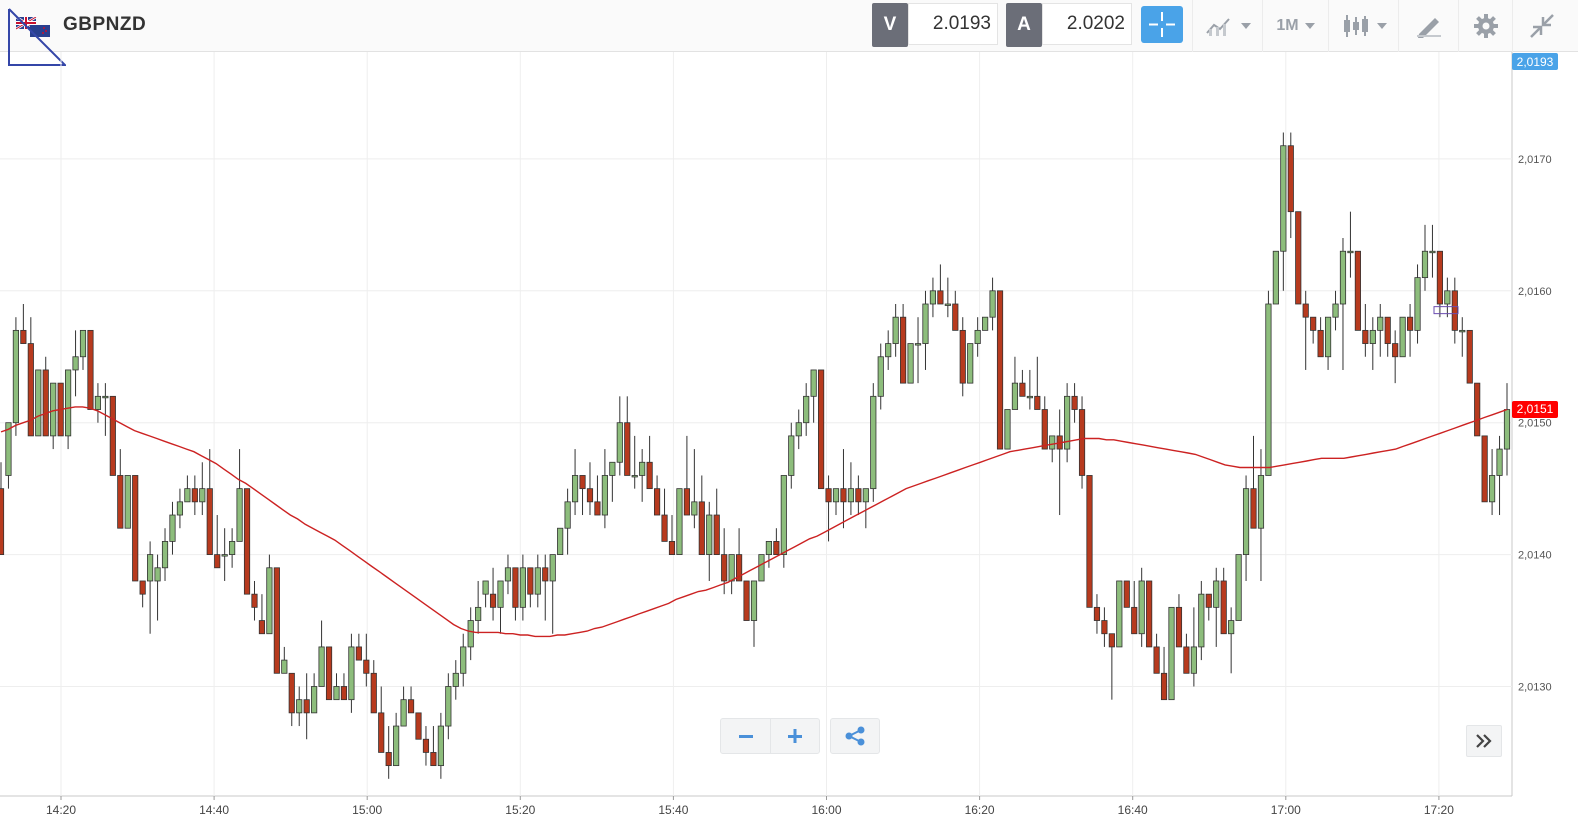  What do you see at coordinates (1024, 25) in the screenshot?
I see `buy-label: A` at bounding box center [1024, 25].